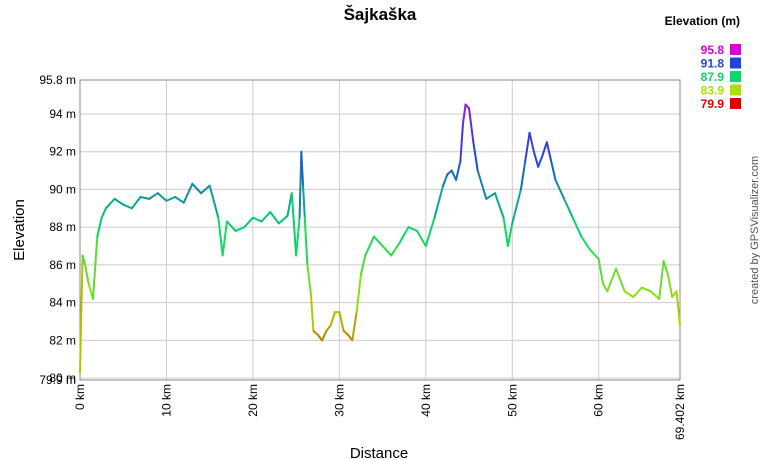 The image size is (760, 460). What do you see at coordinates (253, 400) in the screenshot?
I see `x-tick-label: 20 km` at bounding box center [253, 400].